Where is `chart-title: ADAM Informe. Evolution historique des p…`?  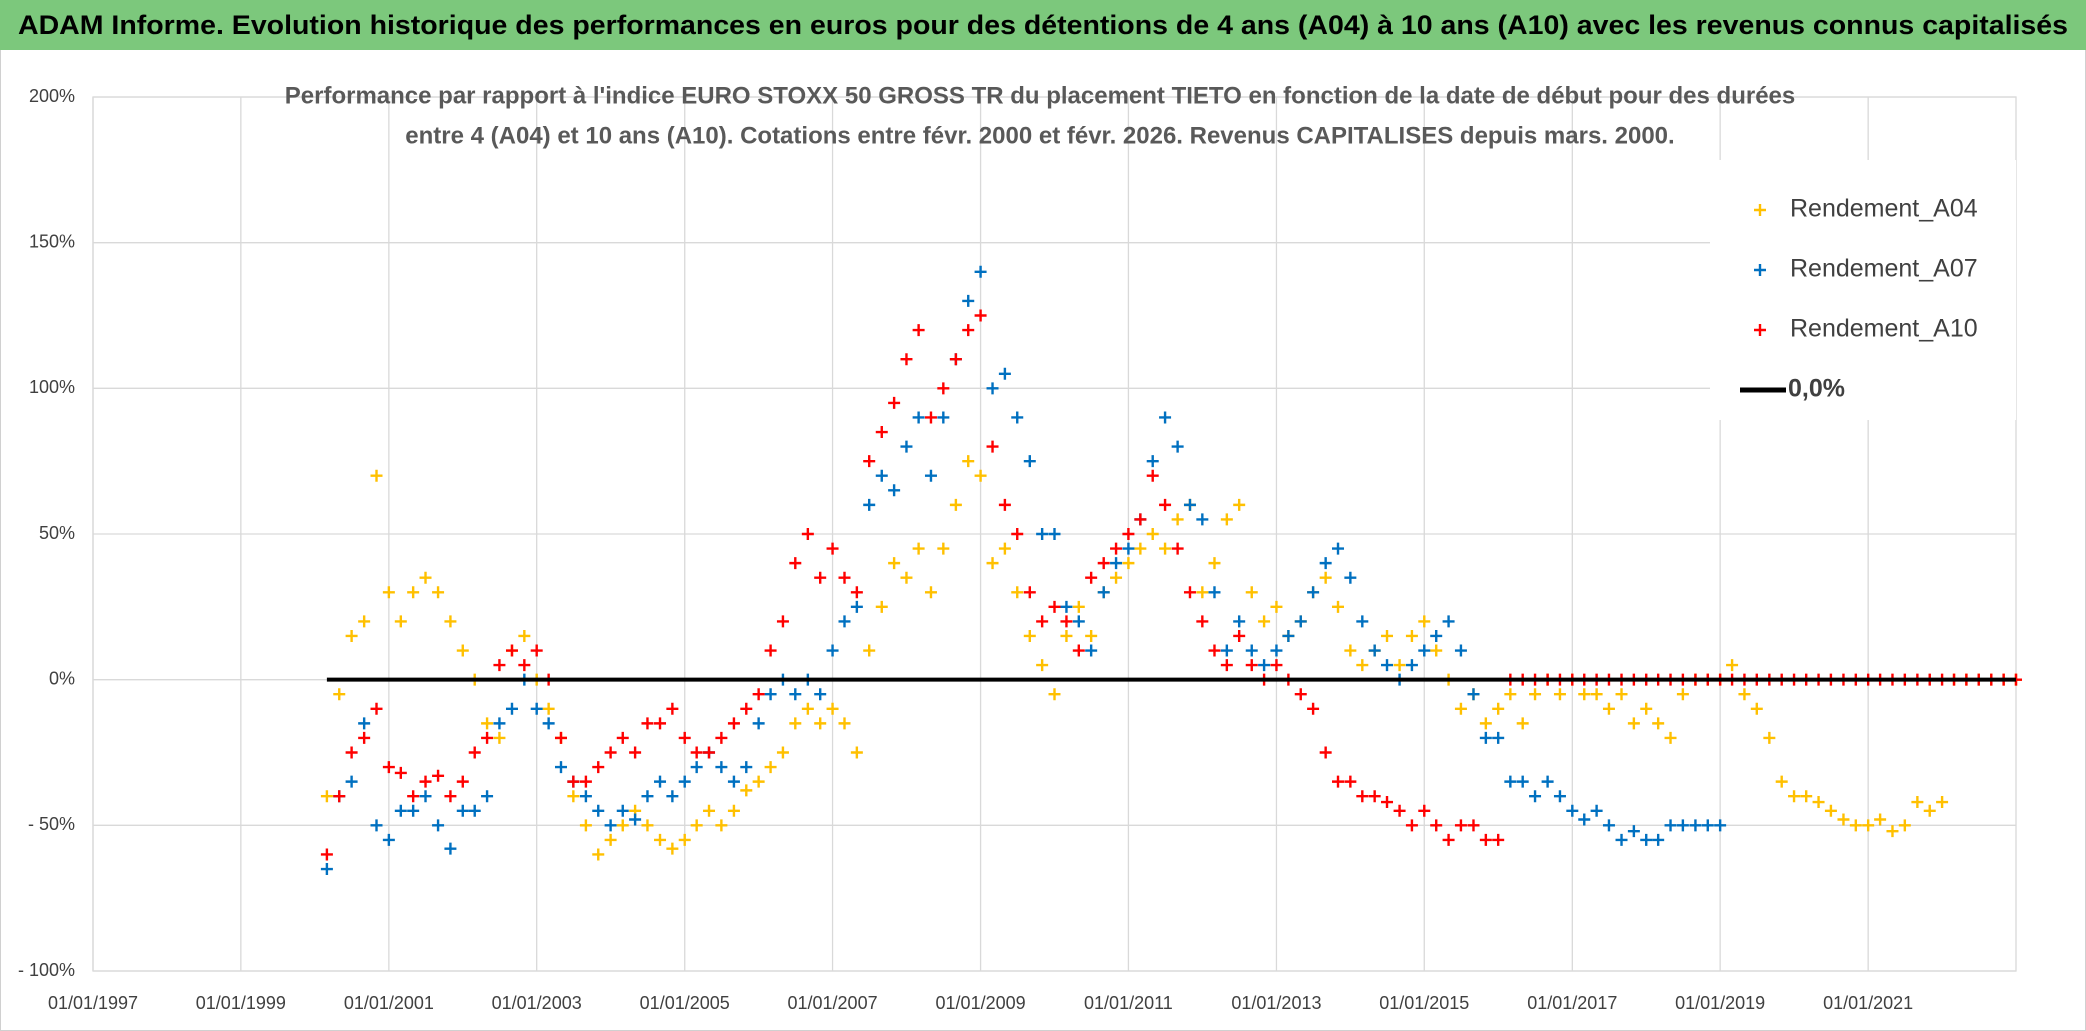
chart-title: ADAM Informe. Evolution historique des p… is located at coordinates (1043, 25).